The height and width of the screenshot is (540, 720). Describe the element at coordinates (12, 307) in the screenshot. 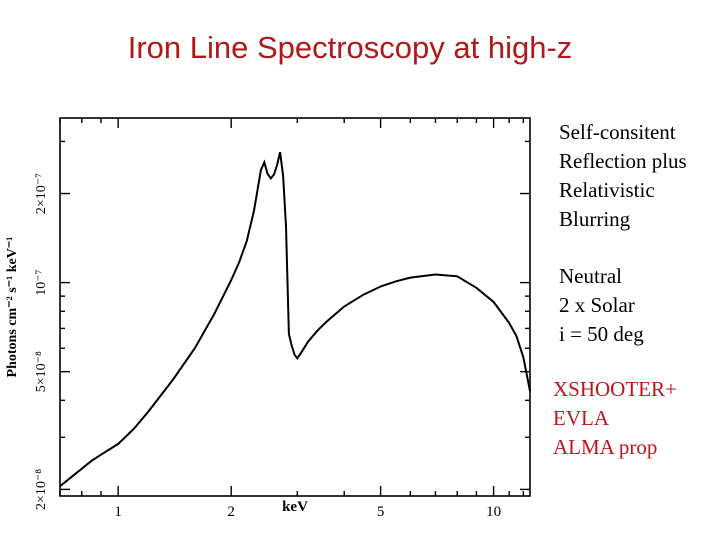

I see `y-axis-label: Photons cm⁻² s⁻¹ keV⁻¹` at that location.